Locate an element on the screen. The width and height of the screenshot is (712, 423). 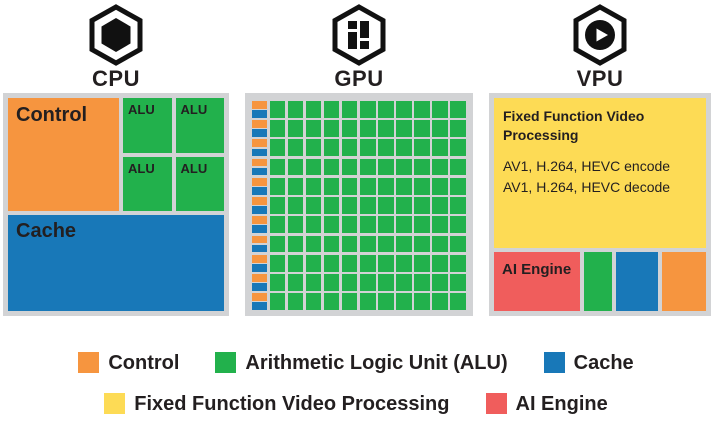
legend-item-ai-engine: AI Engine is located at coordinates (546, 403).